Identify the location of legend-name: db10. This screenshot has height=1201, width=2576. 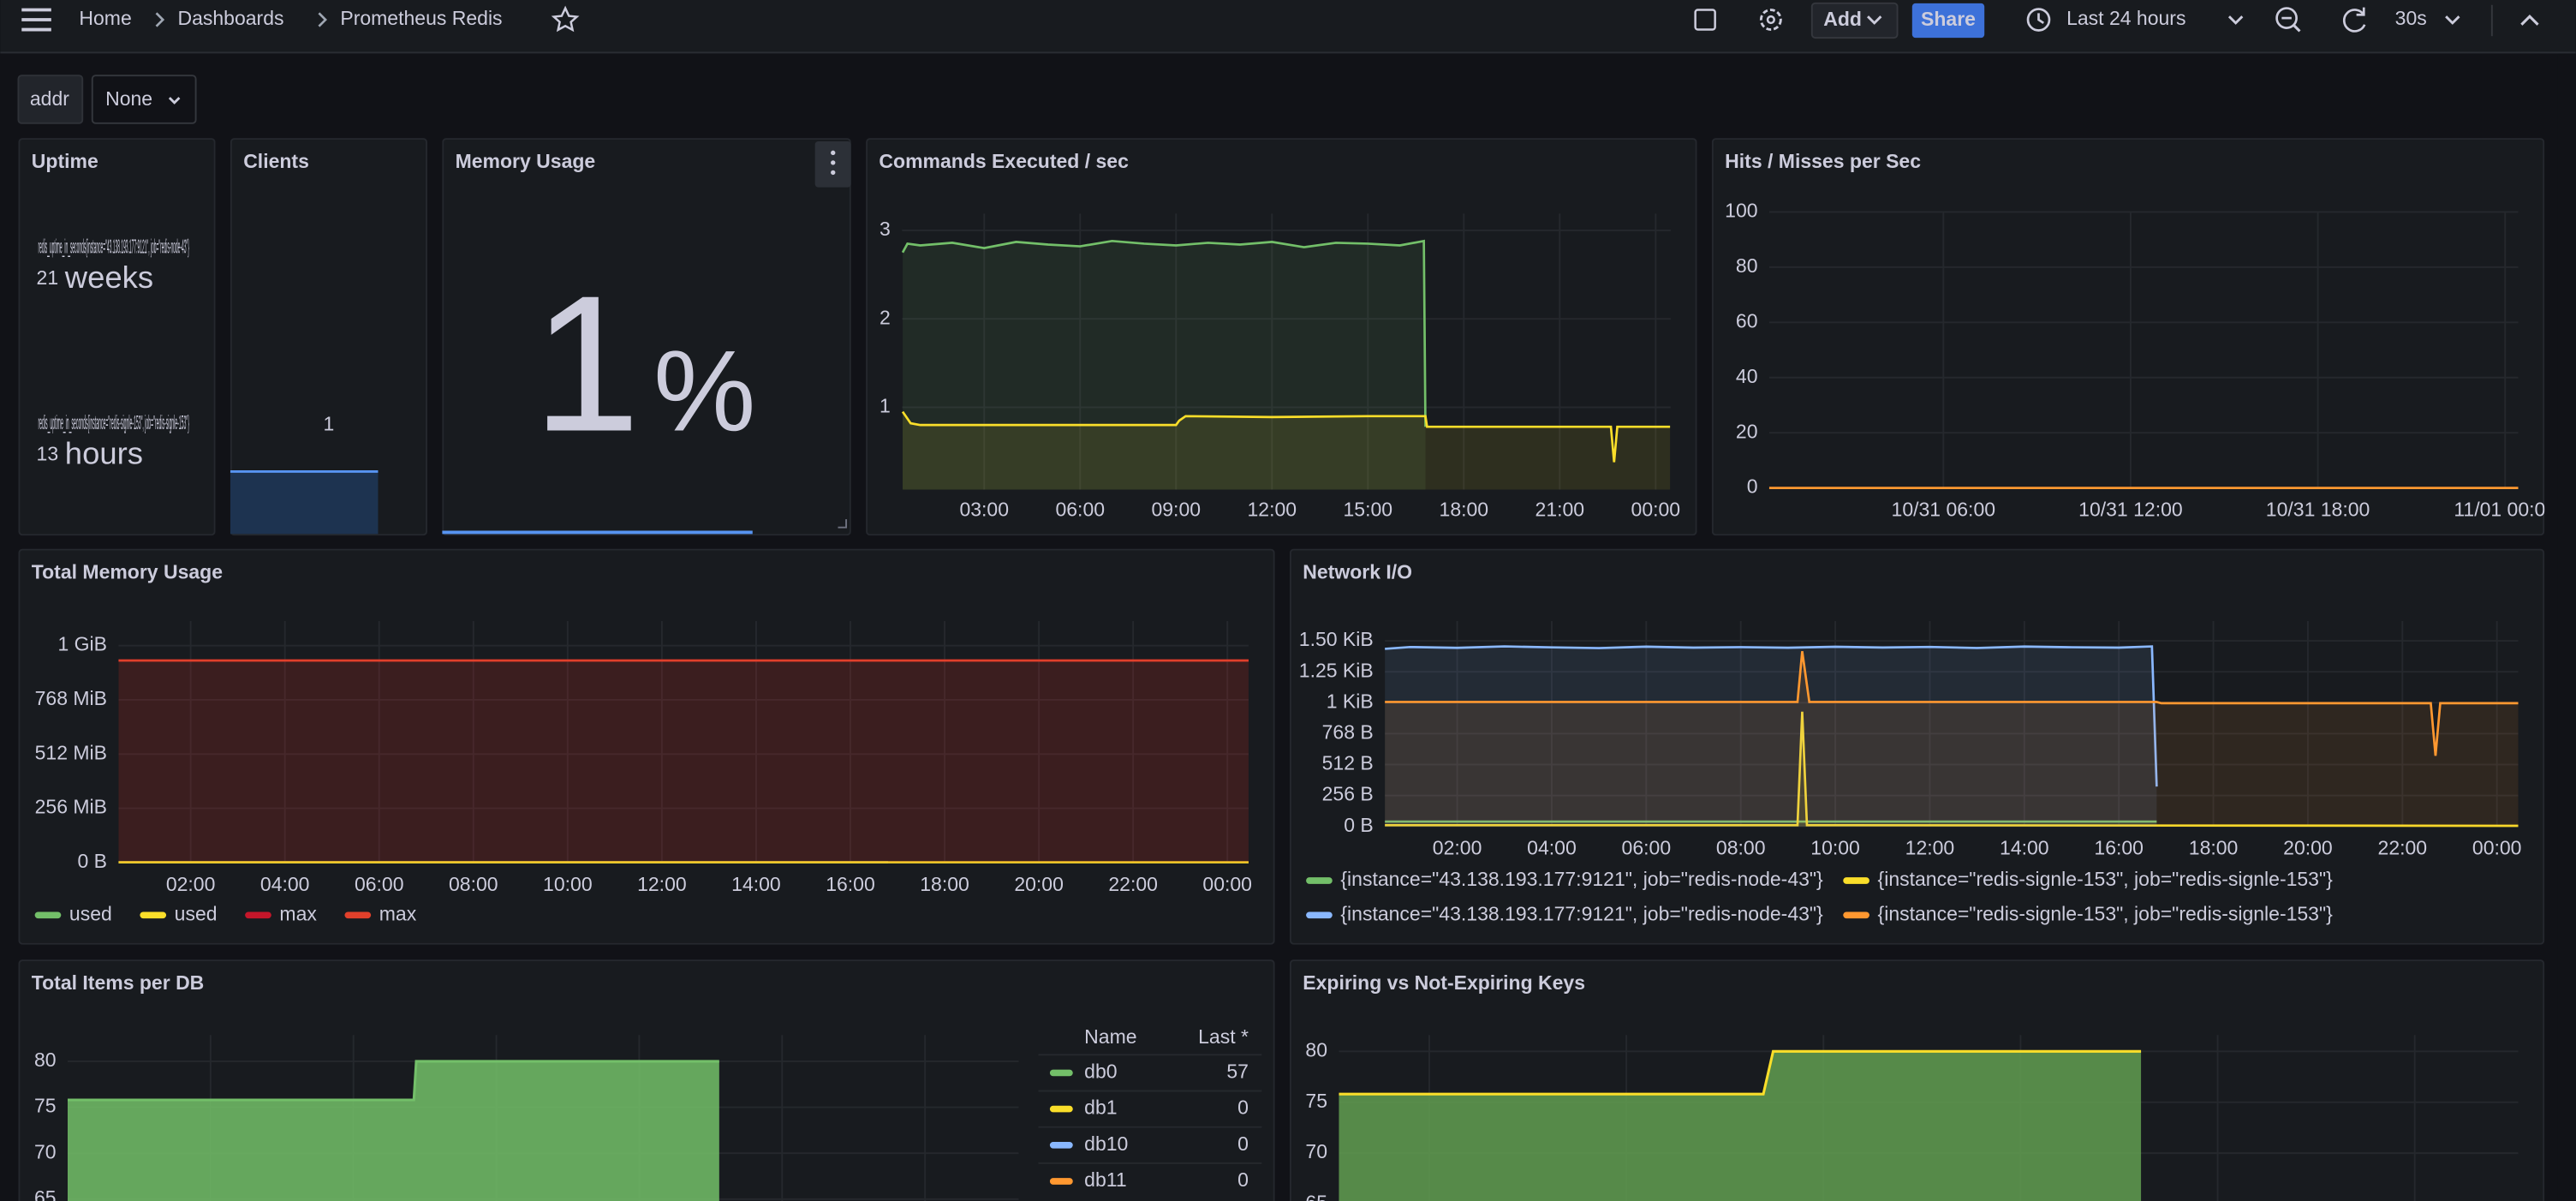
(1106, 1143).